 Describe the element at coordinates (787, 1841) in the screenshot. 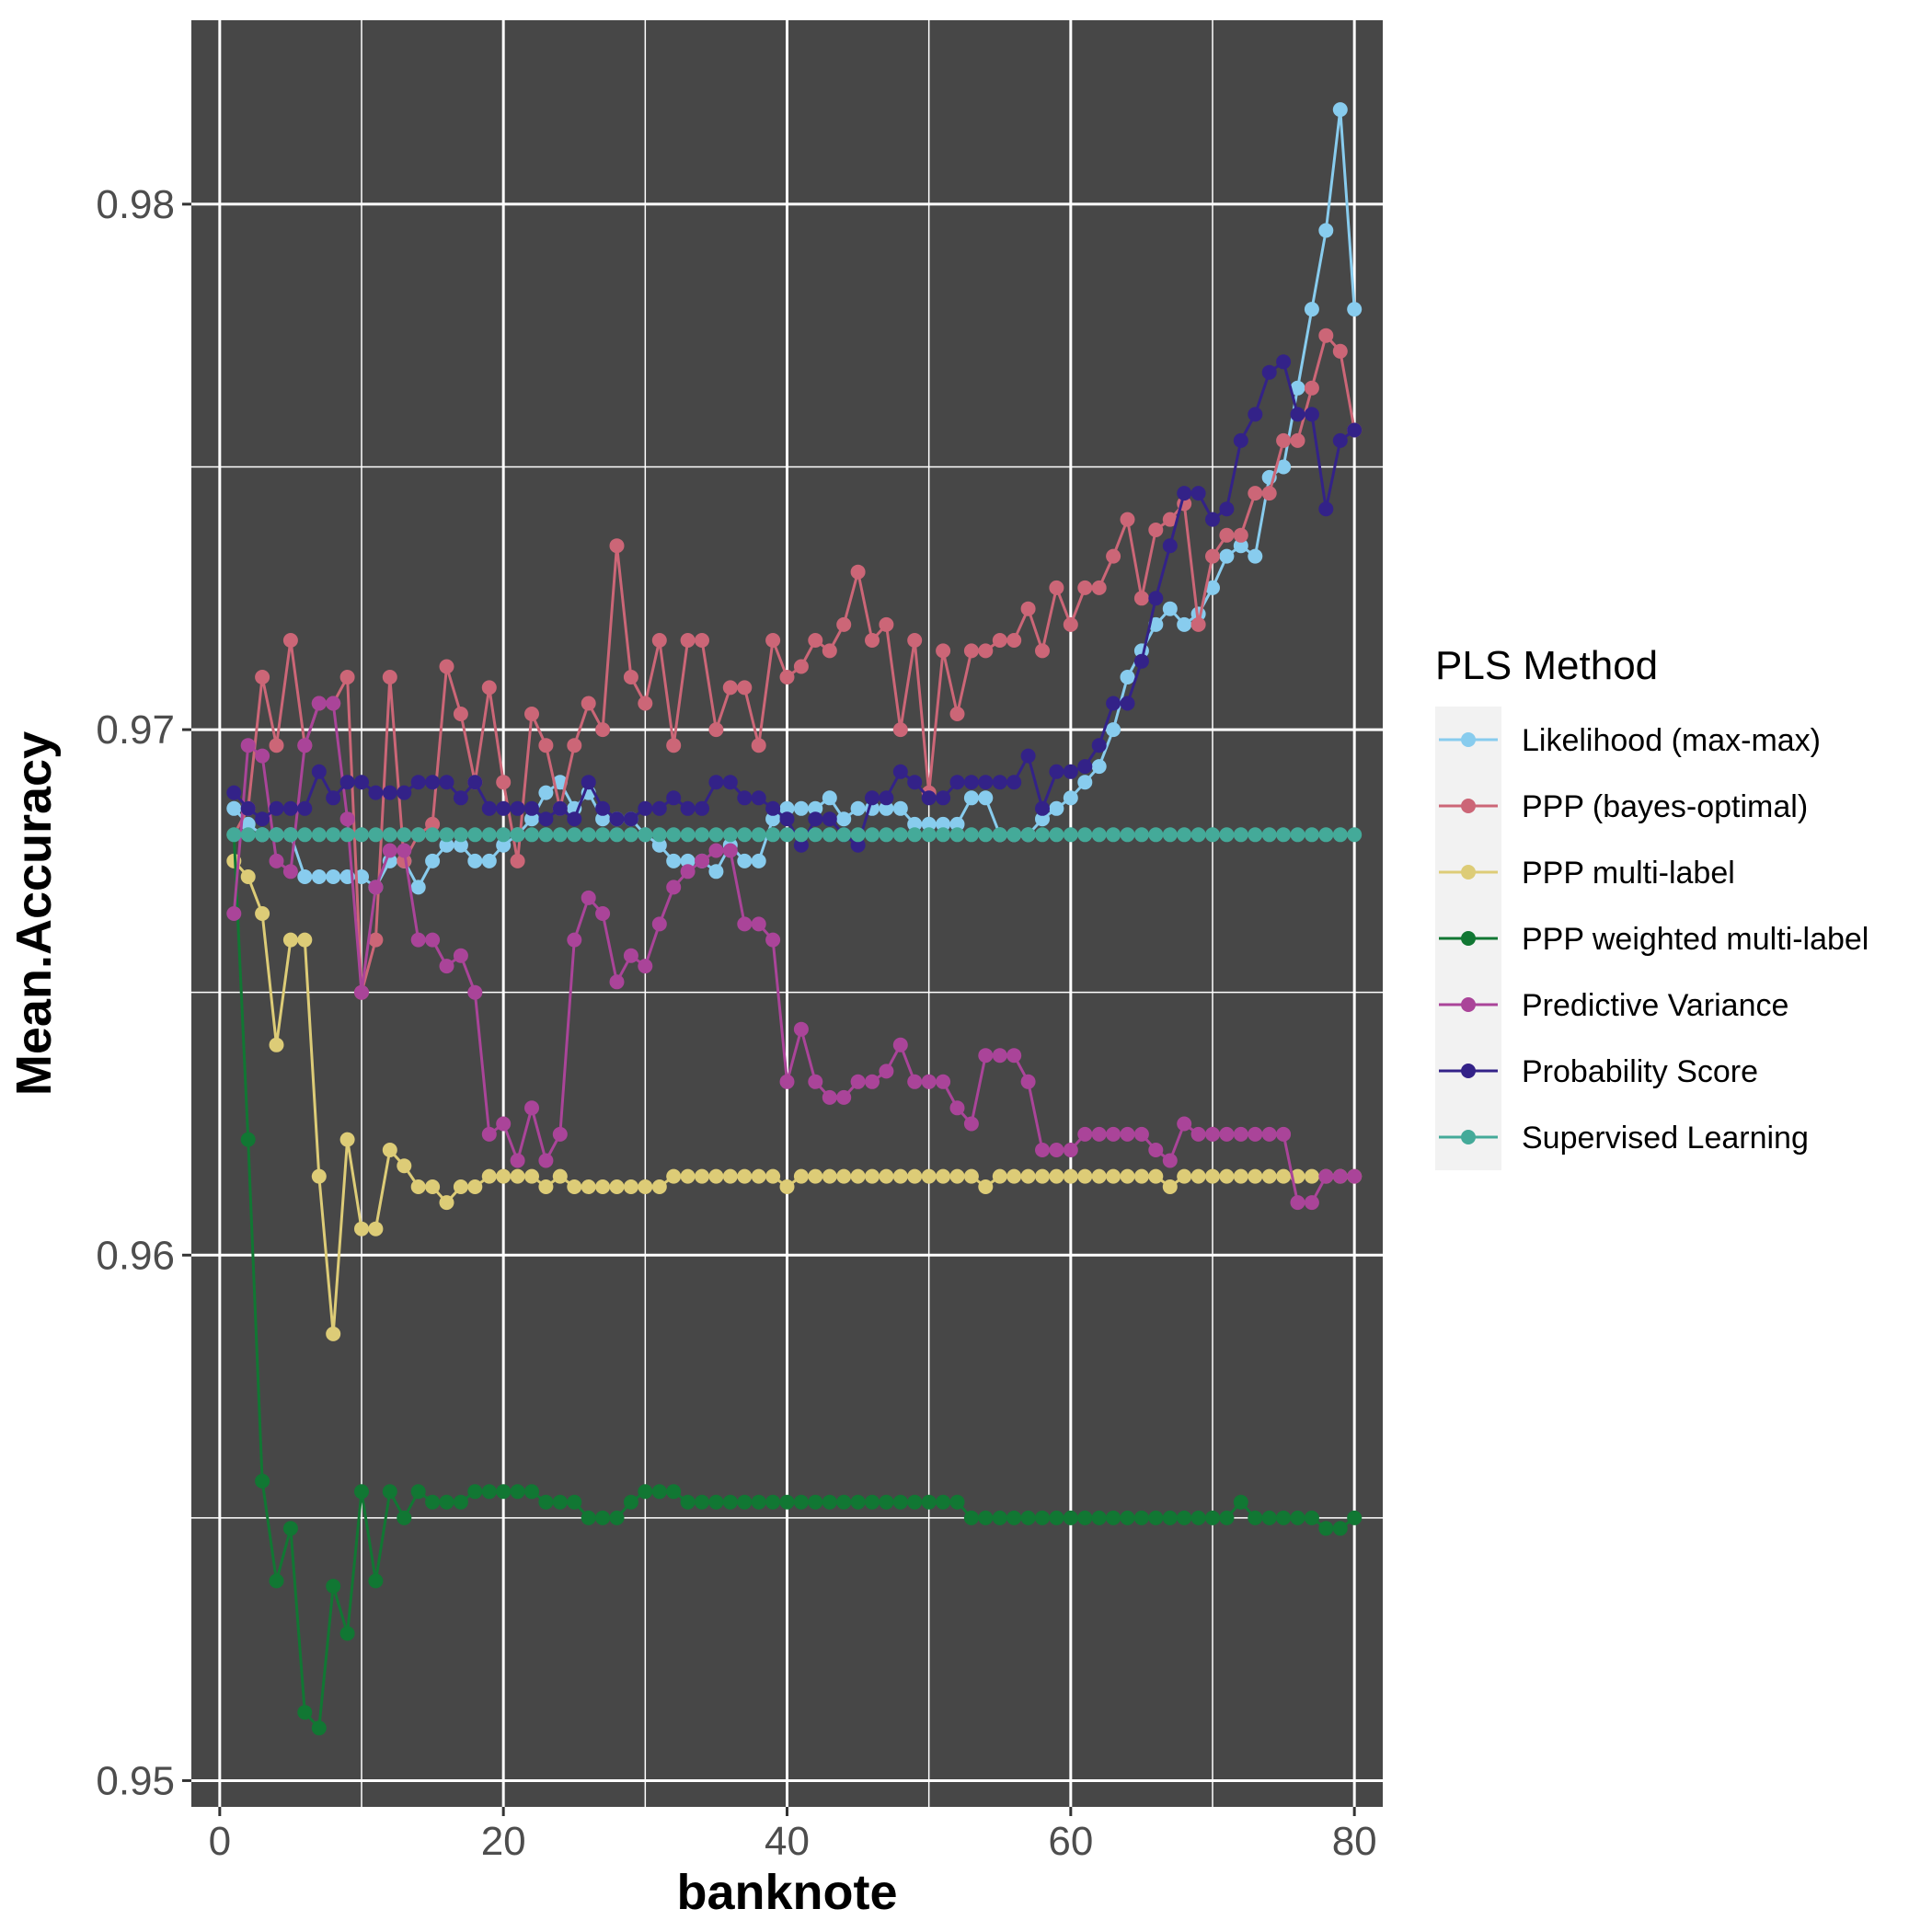

I see `x-tick-label: 40` at that location.